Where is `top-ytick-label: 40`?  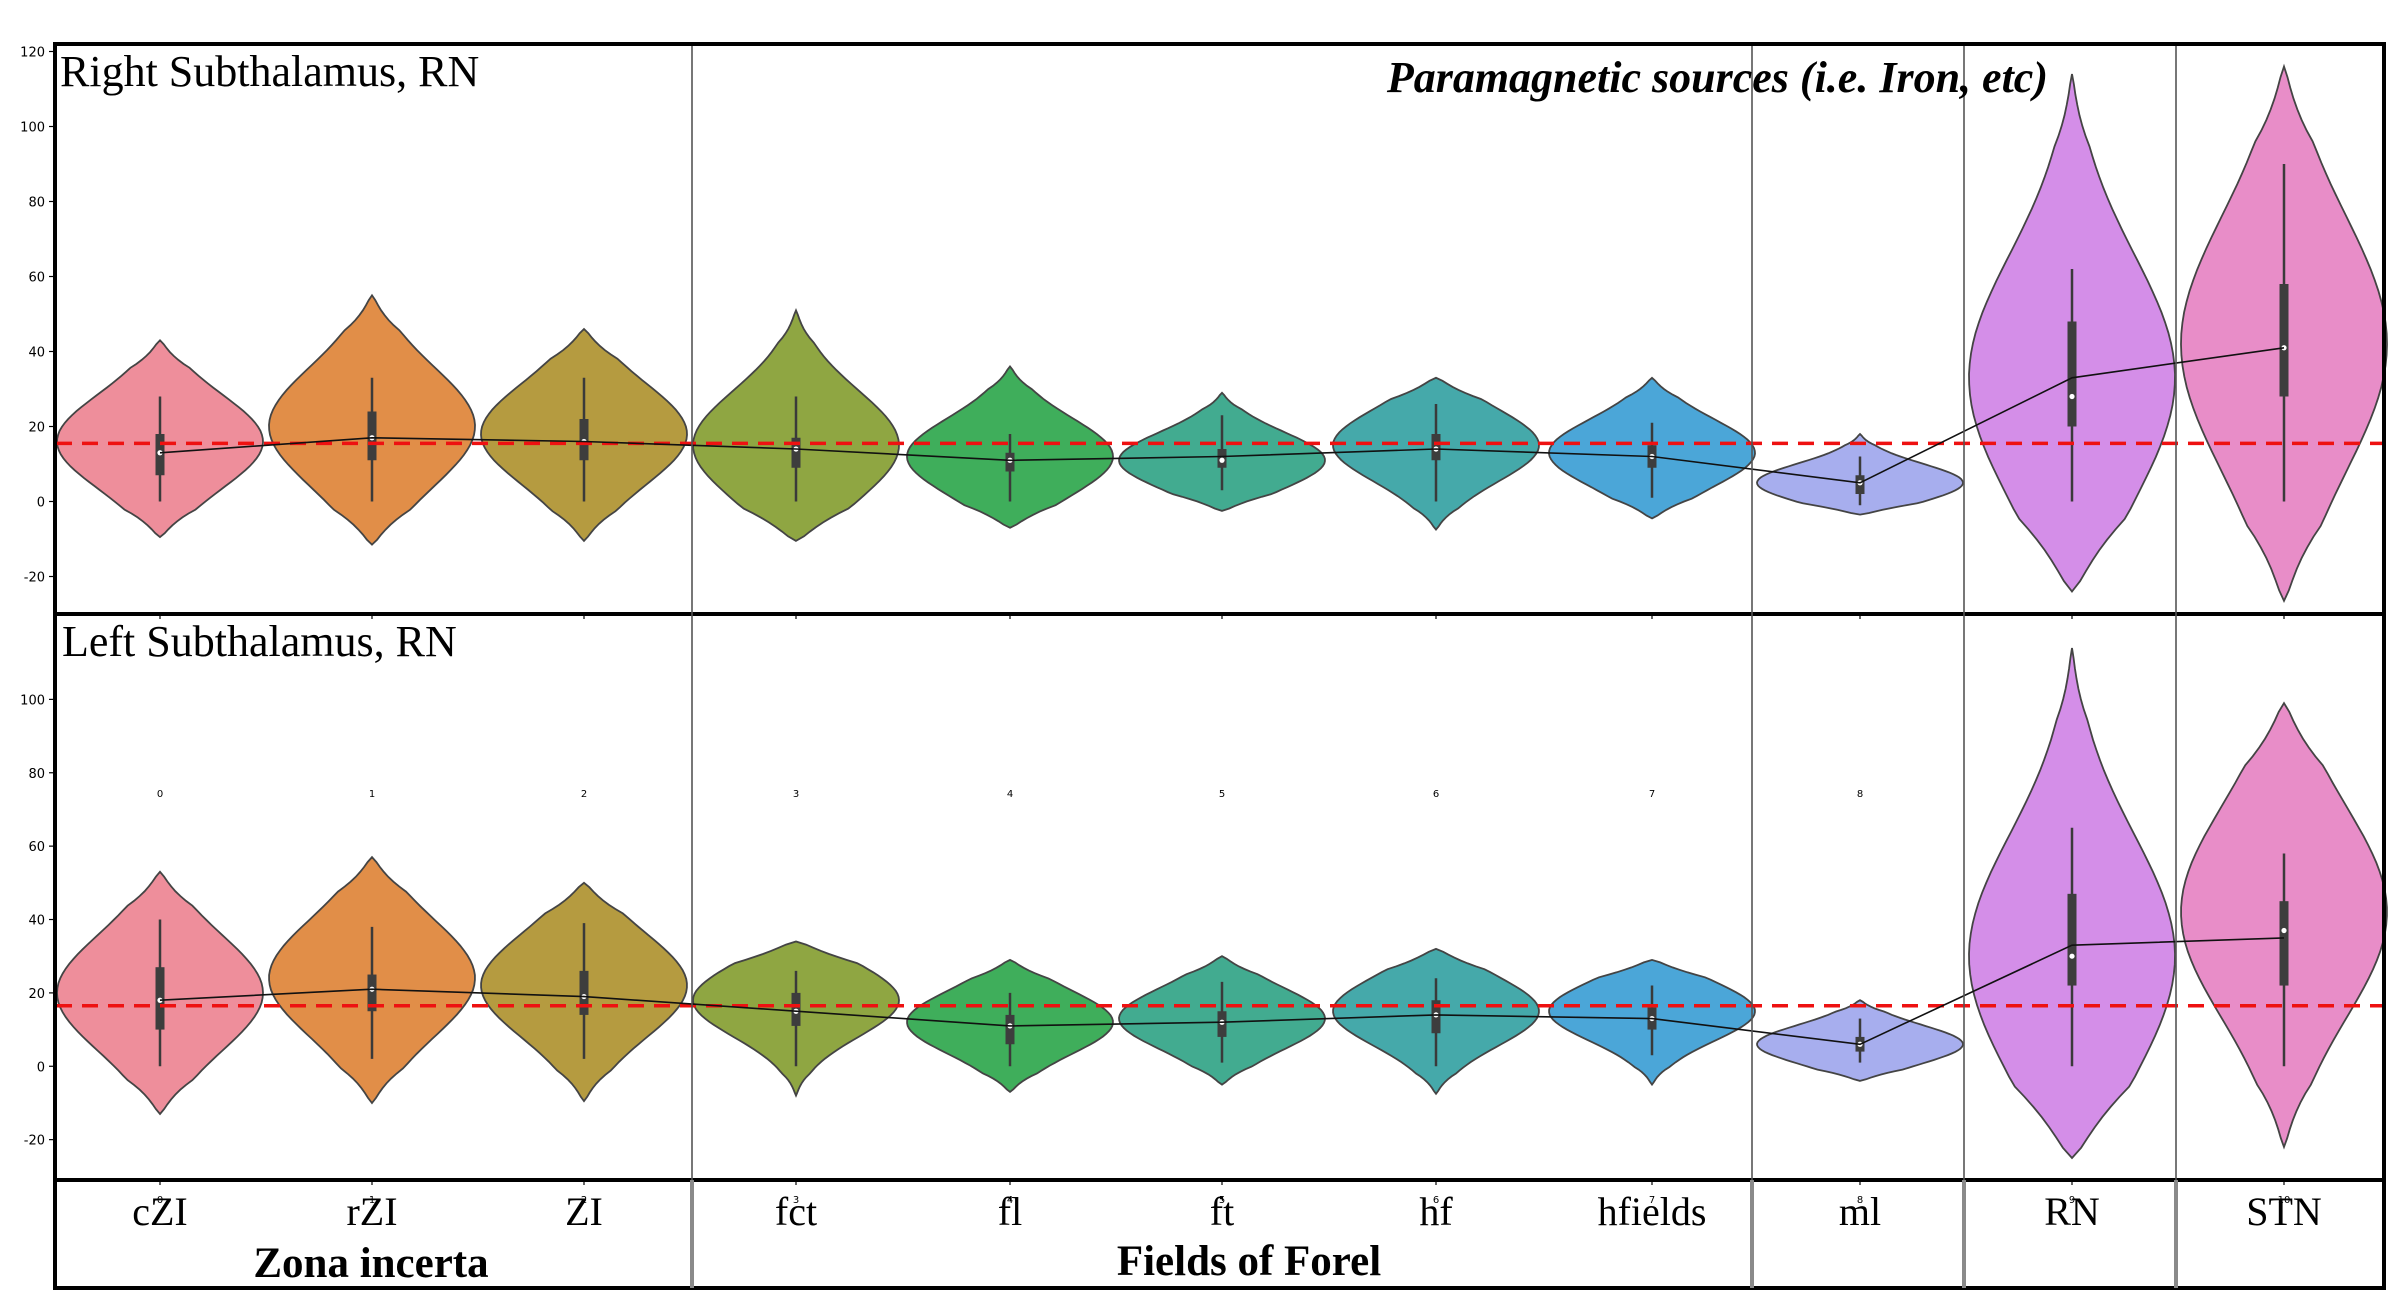 top-ytick-label: 40 is located at coordinates (36, 353).